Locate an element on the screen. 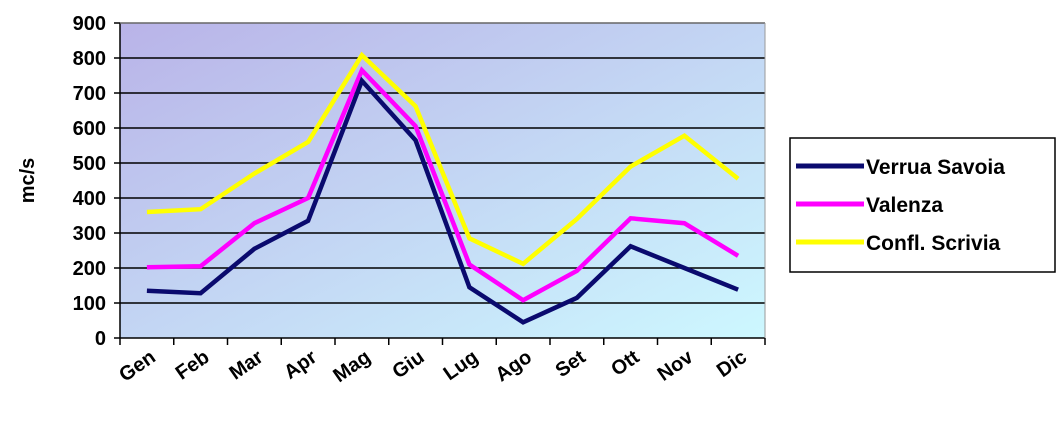 Image resolution: width=1061 pixels, height=423 pixels. x-tick-label: Apr is located at coordinates (300, 365).